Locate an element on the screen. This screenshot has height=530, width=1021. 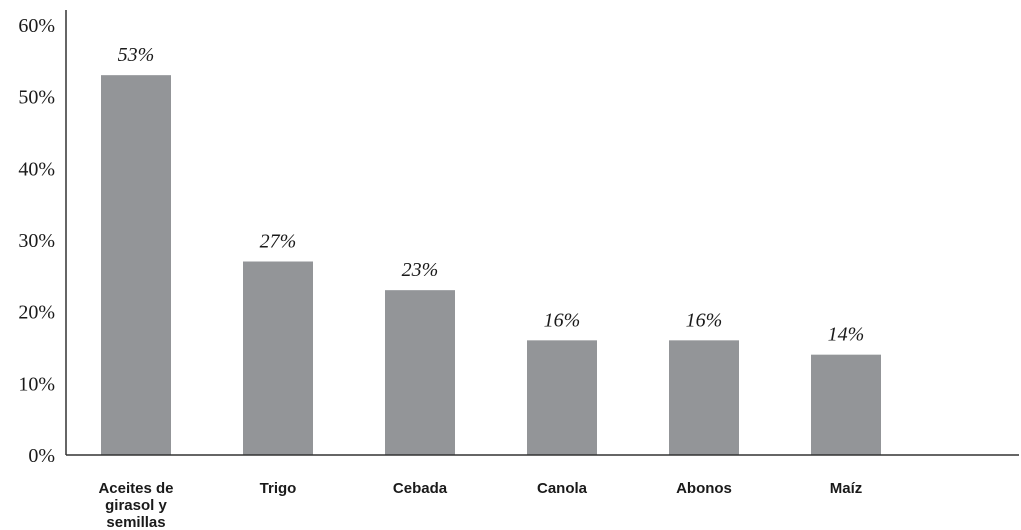
x-tick-label: Cebada is located at coordinates (420, 488).